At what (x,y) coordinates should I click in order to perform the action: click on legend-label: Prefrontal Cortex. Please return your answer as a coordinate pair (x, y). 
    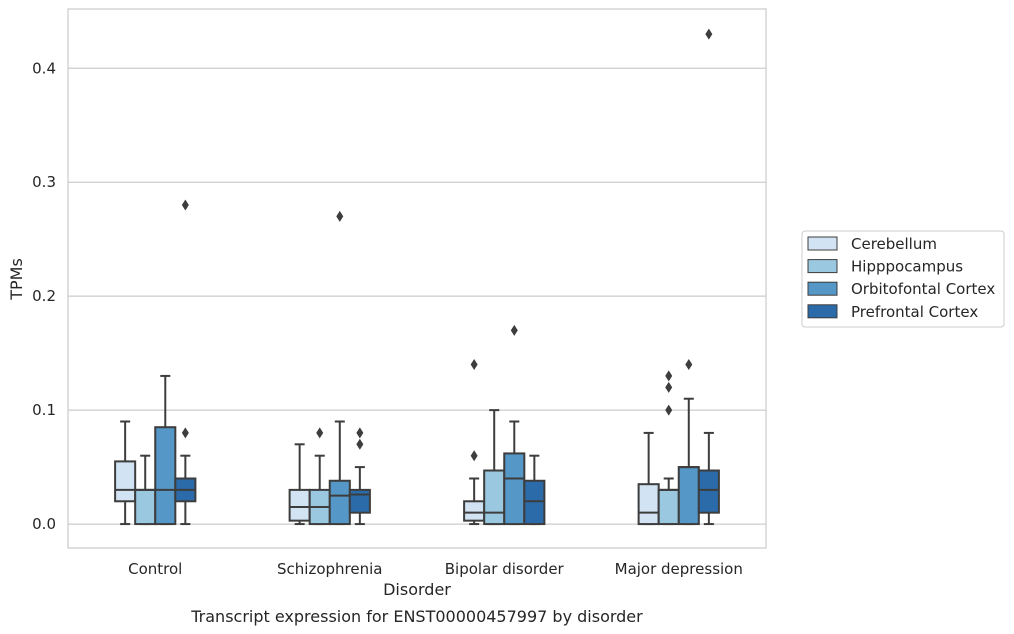
    Looking at the image, I should click on (914, 312).